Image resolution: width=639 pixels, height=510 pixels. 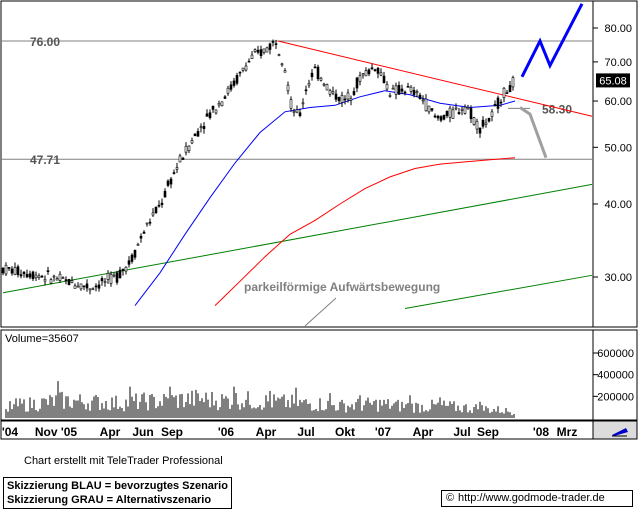 What do you see at coordinates (42, 339) in the screenshot?
I see `volume-label: Volume=35607` at bounding box center [42, 339].